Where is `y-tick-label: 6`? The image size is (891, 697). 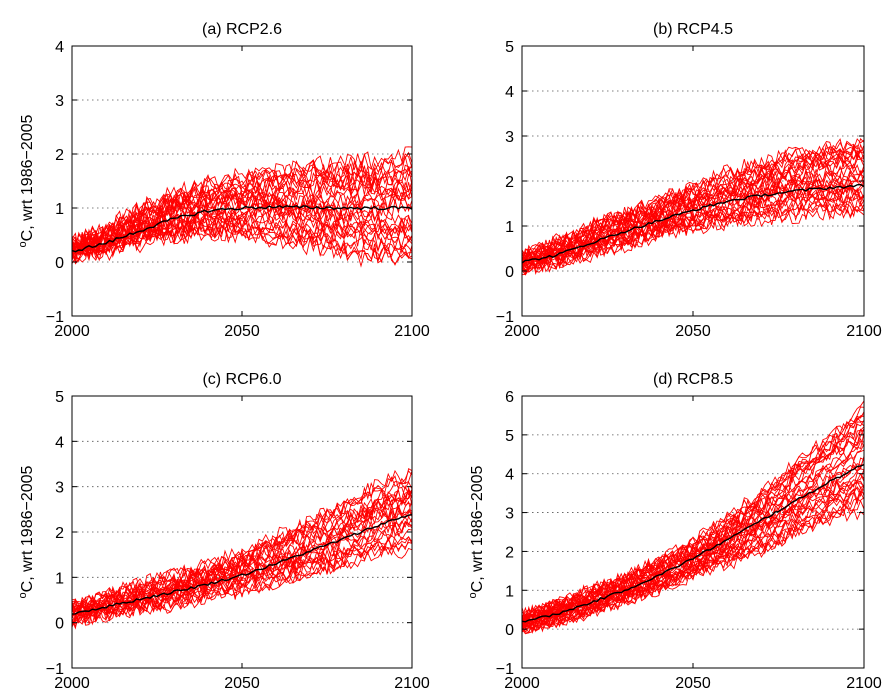
y-tick-label: 6 is located at coordinates (509, 397).